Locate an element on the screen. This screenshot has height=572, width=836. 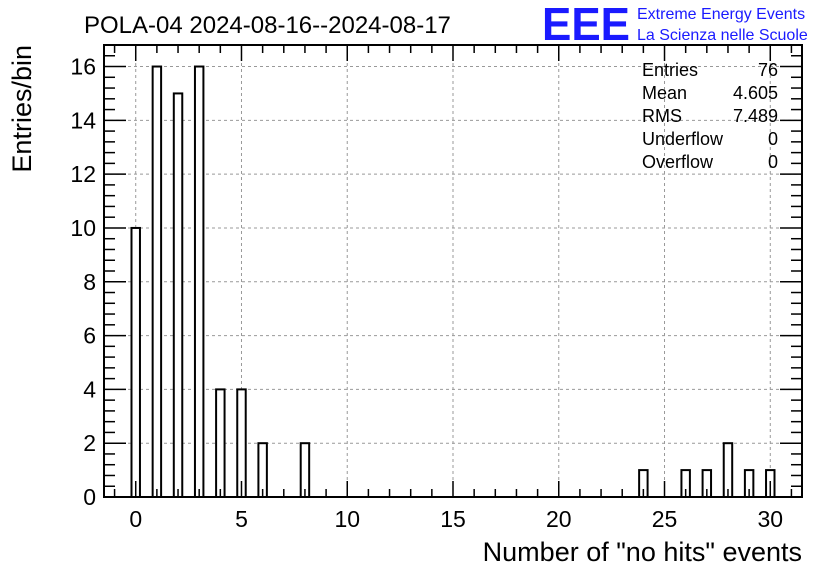
x-tick-label: 10 is located at coordinates (347, 519).